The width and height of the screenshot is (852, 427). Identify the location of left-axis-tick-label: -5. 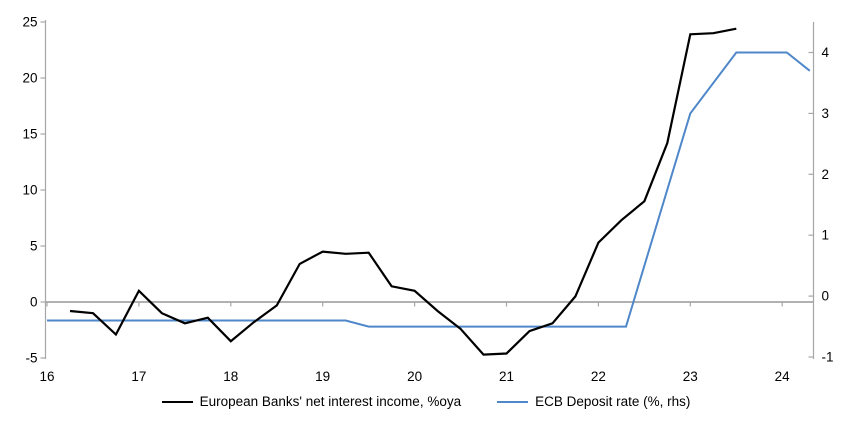
(31, 358).